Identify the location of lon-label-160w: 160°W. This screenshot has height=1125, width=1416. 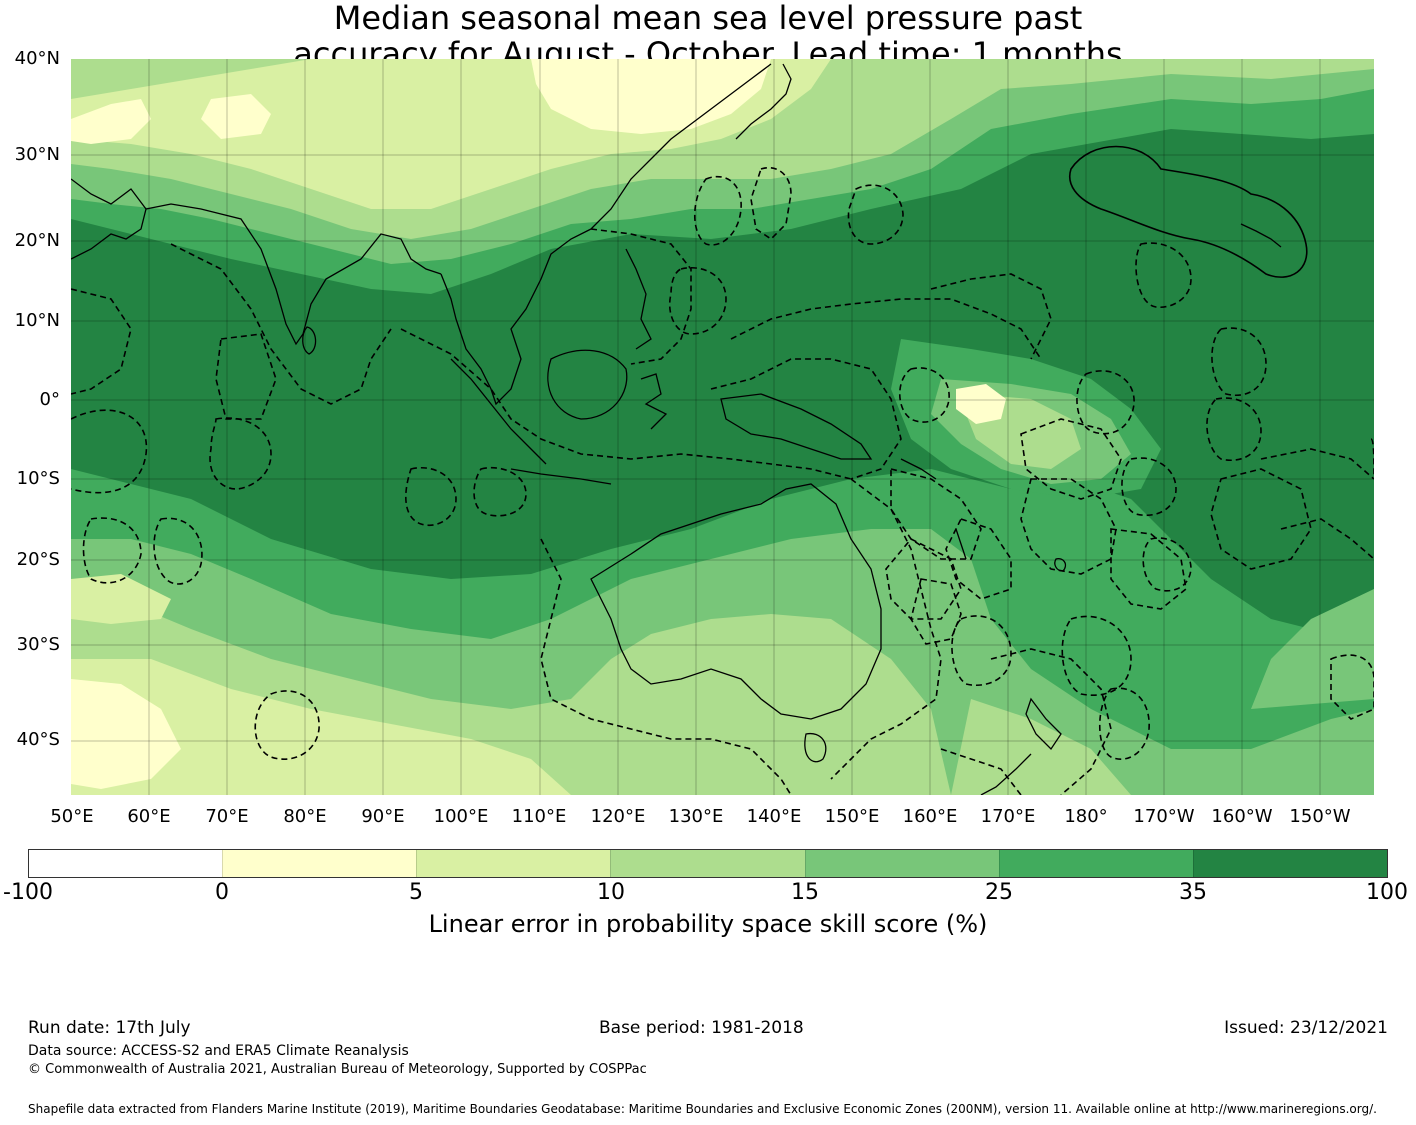
(1242, 816).